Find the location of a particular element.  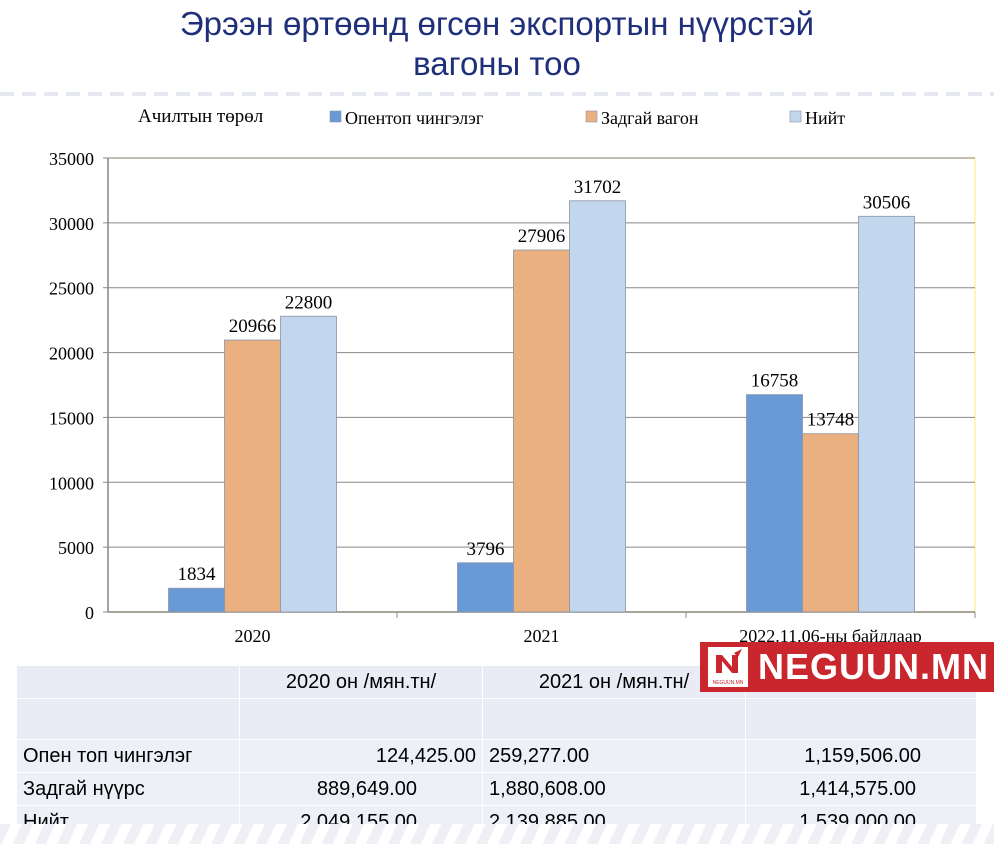

data-label: 31702 is located at coordinates (598, 187).